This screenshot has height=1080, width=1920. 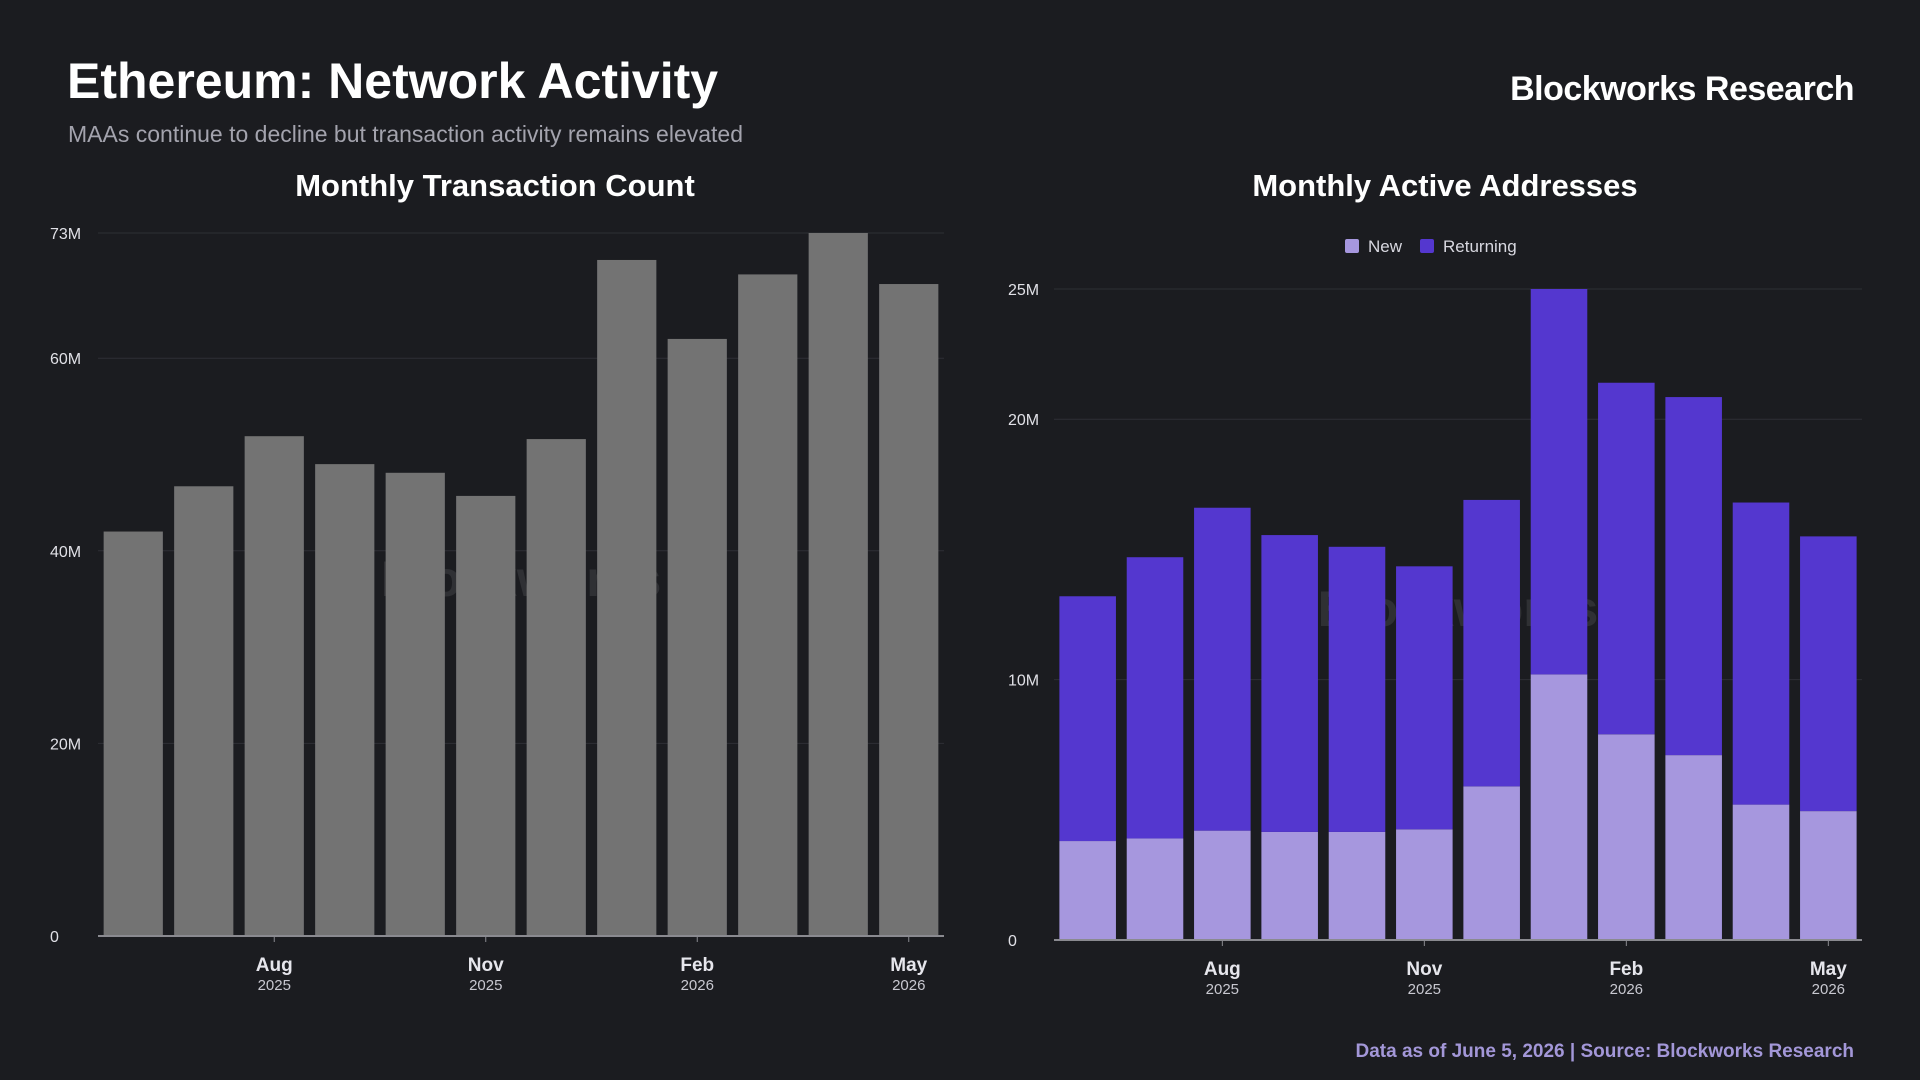 What do you see at coordinates (1626, 837) in the screenshot?
I see `bar-new-feb-2026` at bounding box center [1626, 837].